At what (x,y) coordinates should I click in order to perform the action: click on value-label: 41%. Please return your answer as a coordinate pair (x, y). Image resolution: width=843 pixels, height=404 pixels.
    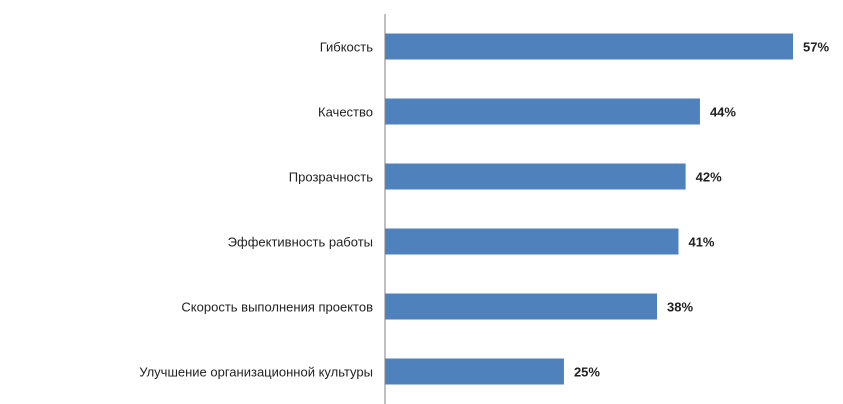
    Looking at the image, I should click on (701, 242).